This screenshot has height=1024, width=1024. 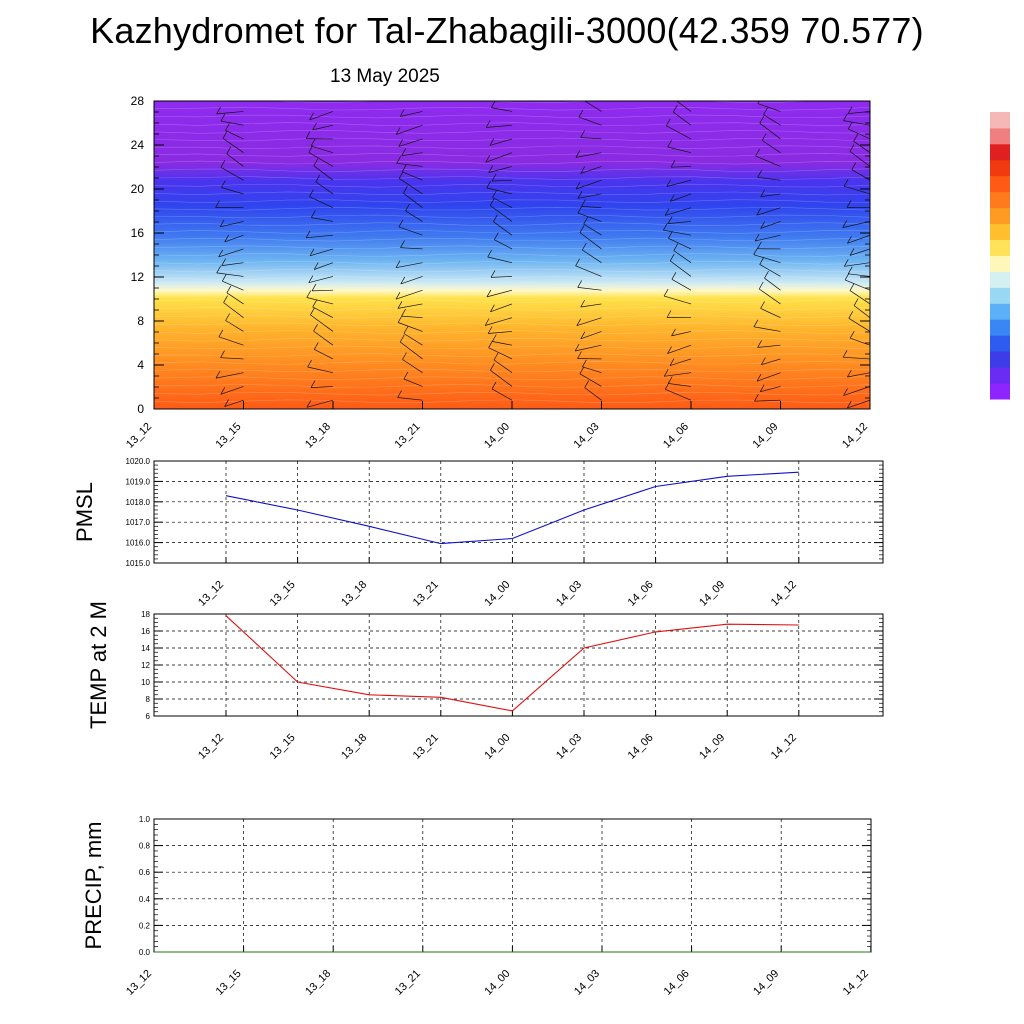 What do you see at coordinates (497, 594) in the screenshot?
I see `pmsl-xtick-label: 14_00` at bounding box center [497, 594].